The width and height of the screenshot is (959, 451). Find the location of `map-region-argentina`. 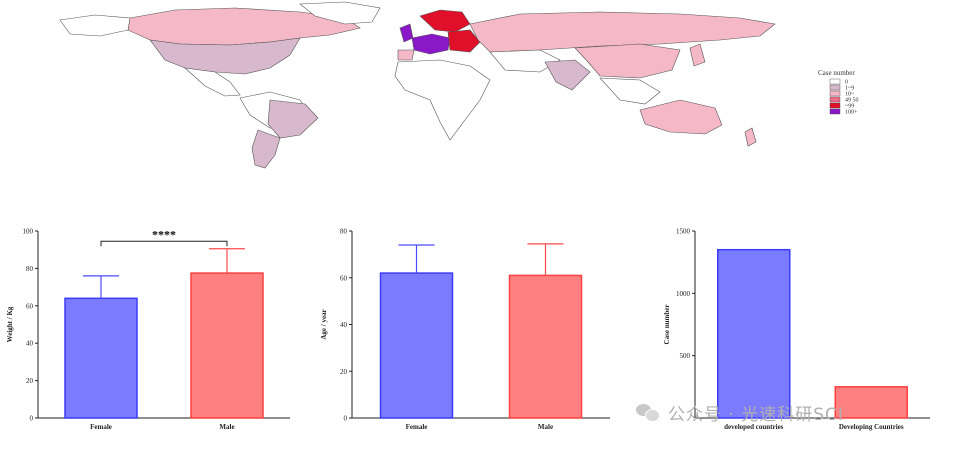

map-region-argentina is located at coordinates (266, 149).